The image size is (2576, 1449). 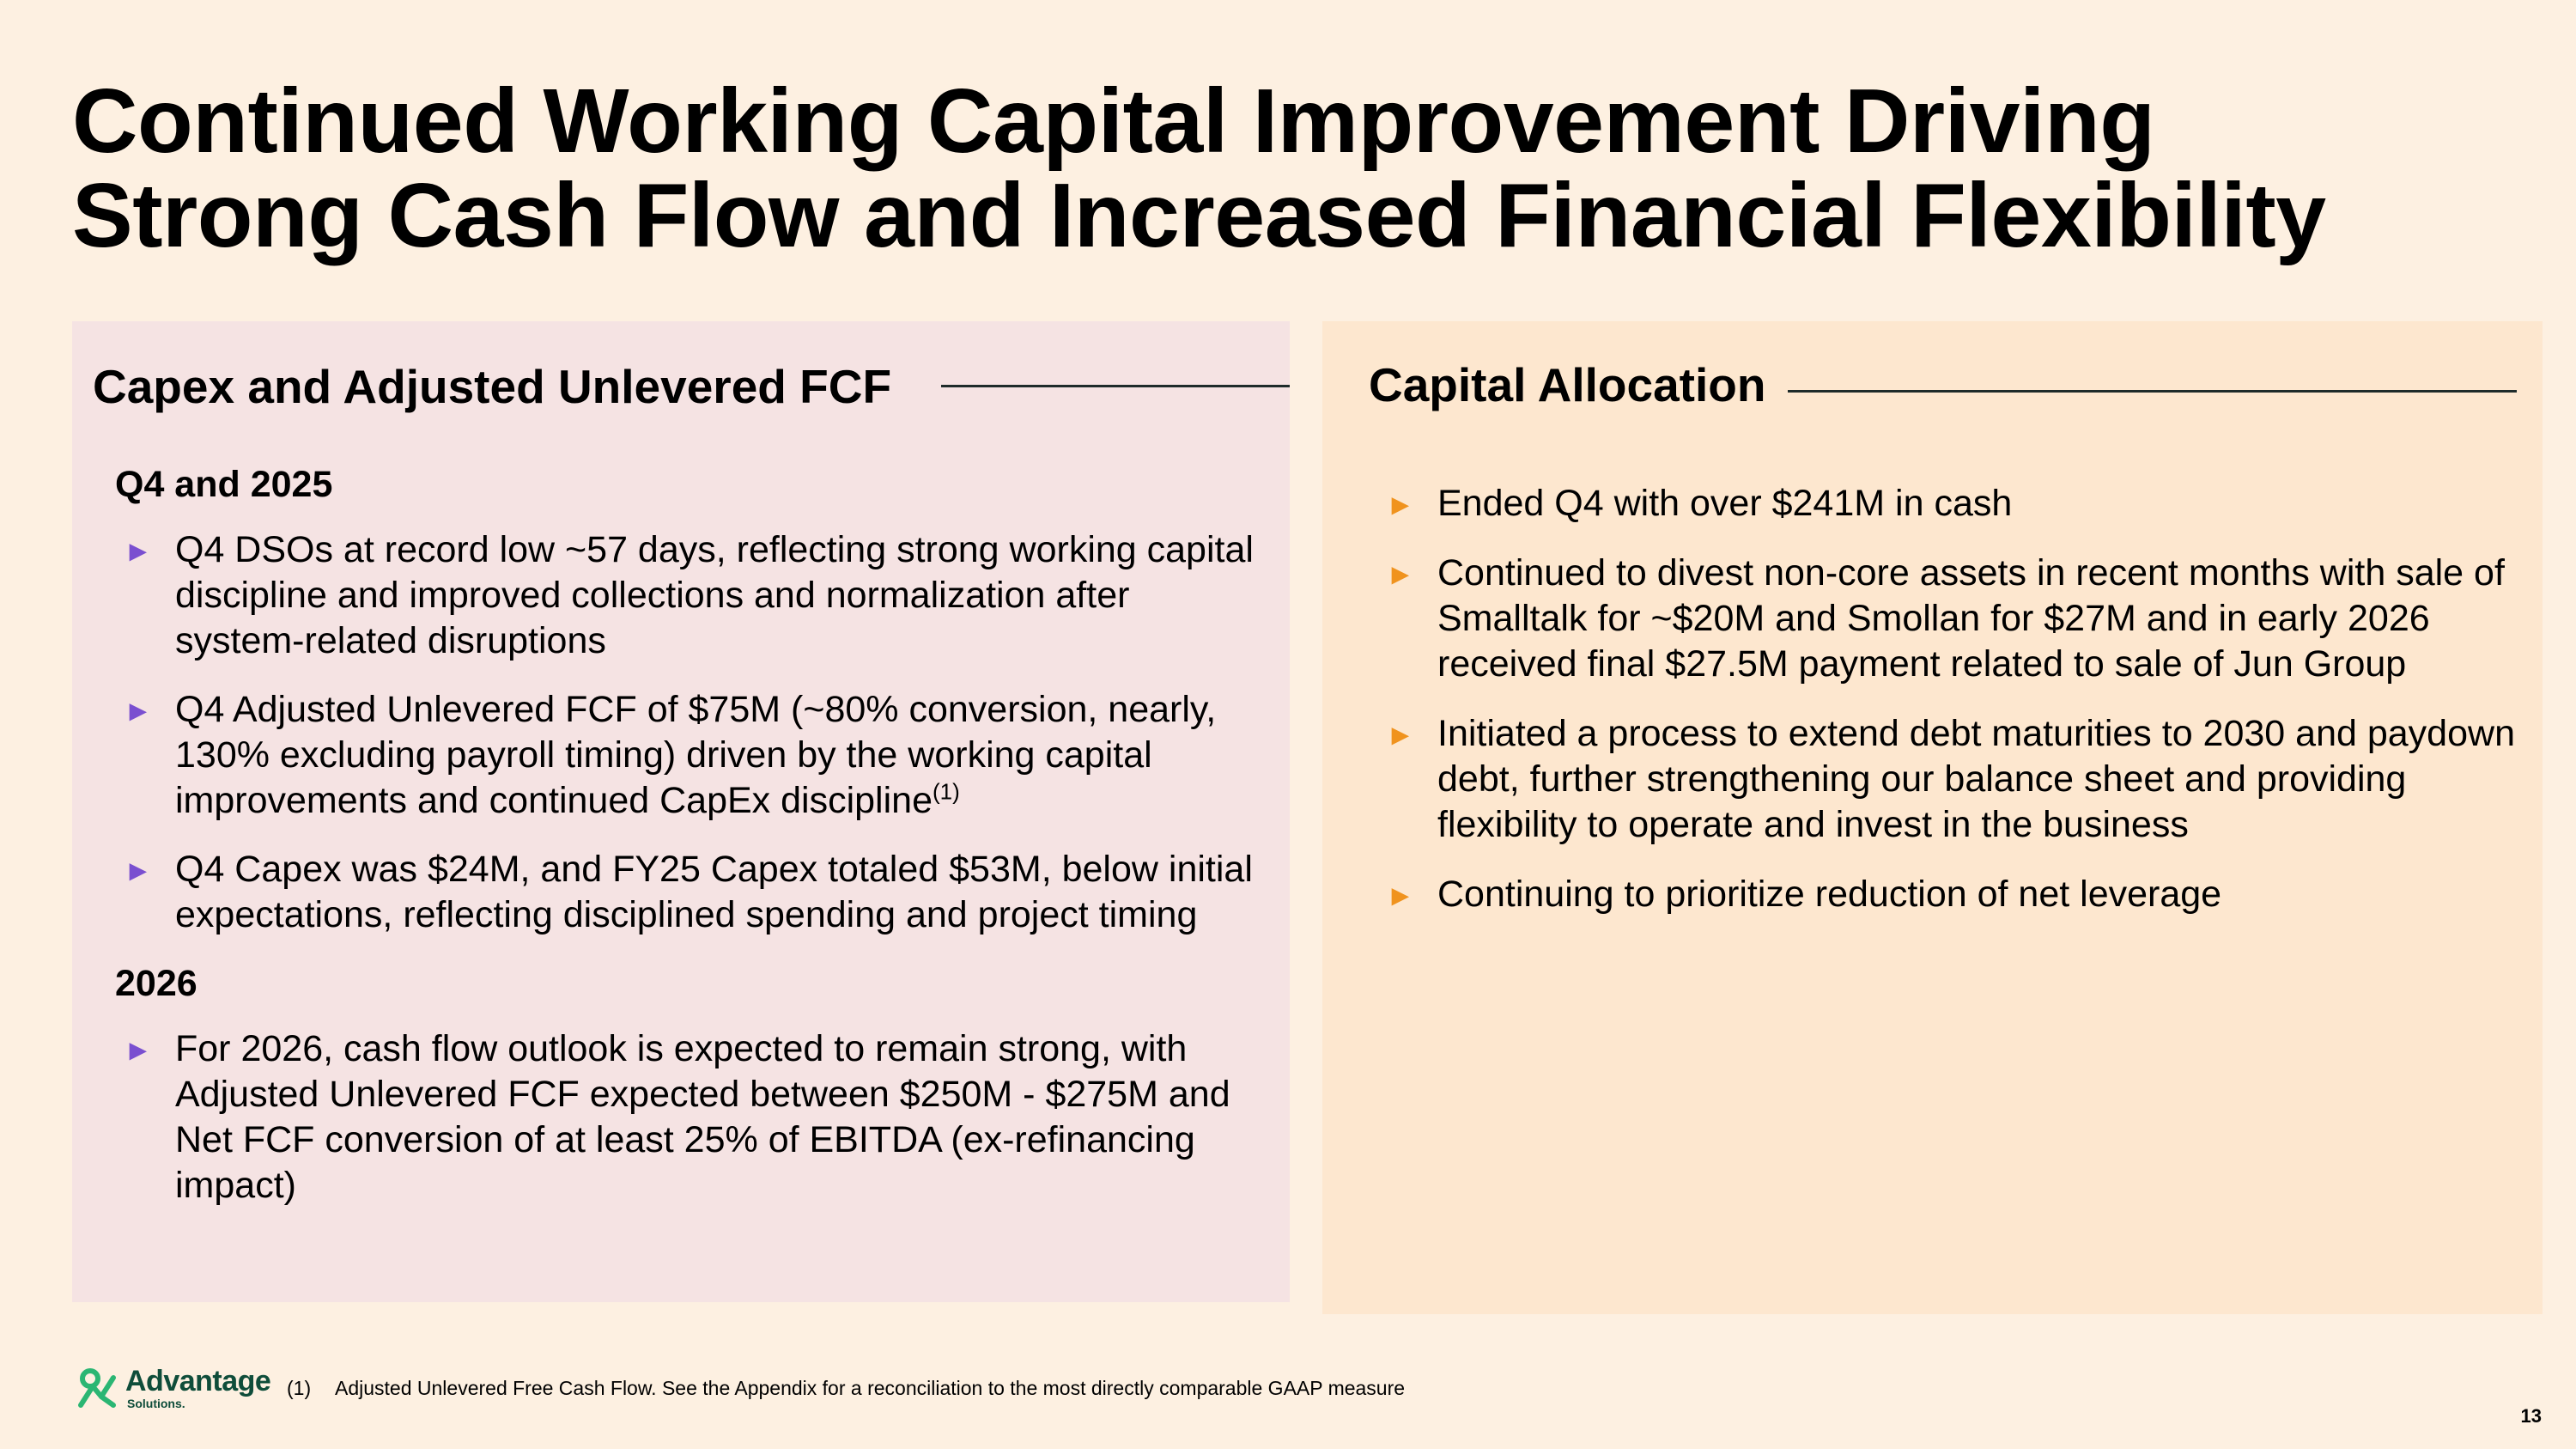 I want to click on capex-fcf-heading: Capex and Adjusted Unlevered FCF, so click(x=492, y=386).